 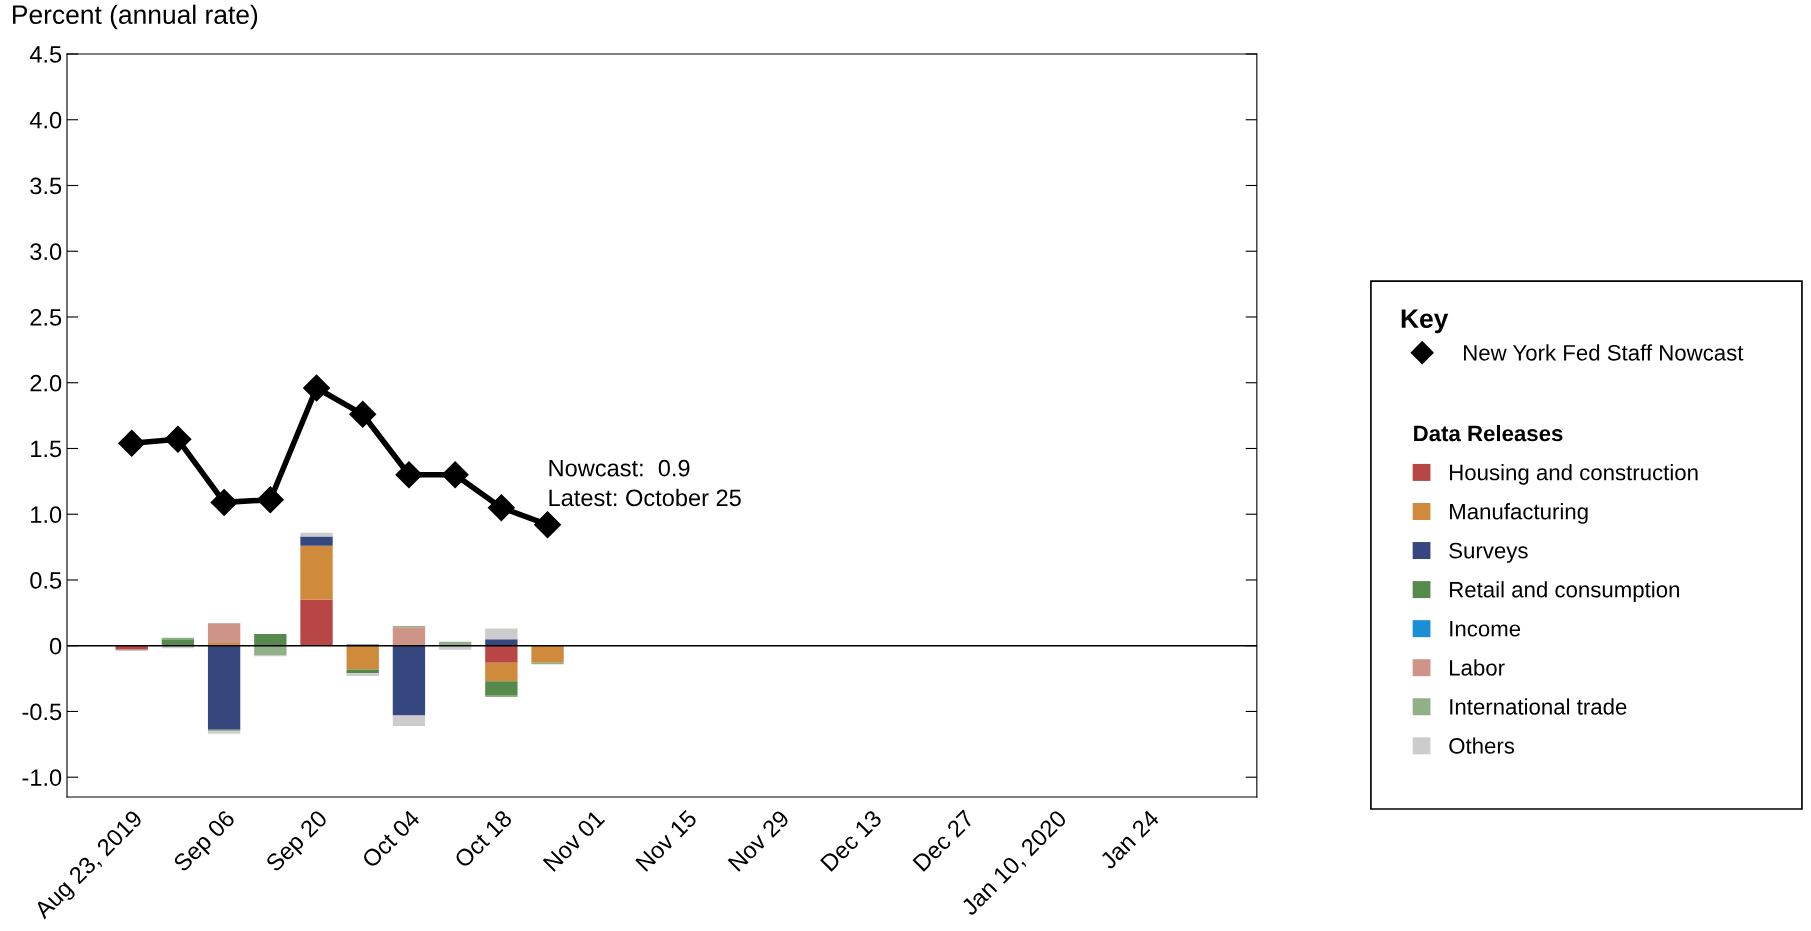 What do you see at coordinates (55, 646) in the screenshot?
I see `y-tick-label: 0` at bounding box center [55, 646].